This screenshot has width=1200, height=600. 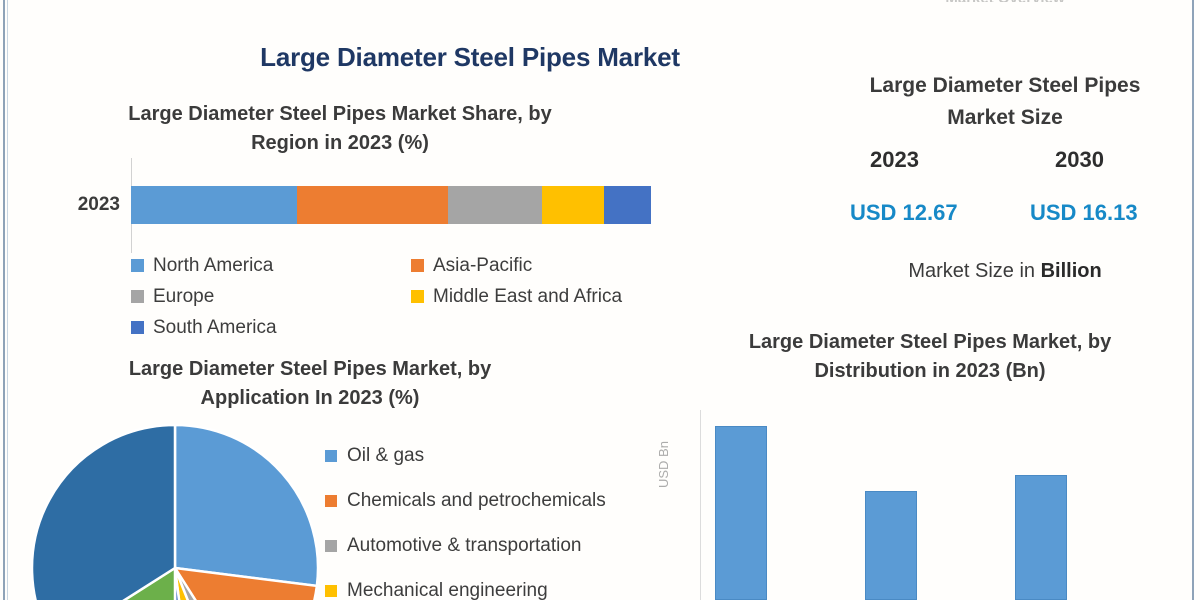 What do you see at coordinates (1193, 300) in the screenshot?
I see `right-frame-rule` at bounding box center [1193, 300].